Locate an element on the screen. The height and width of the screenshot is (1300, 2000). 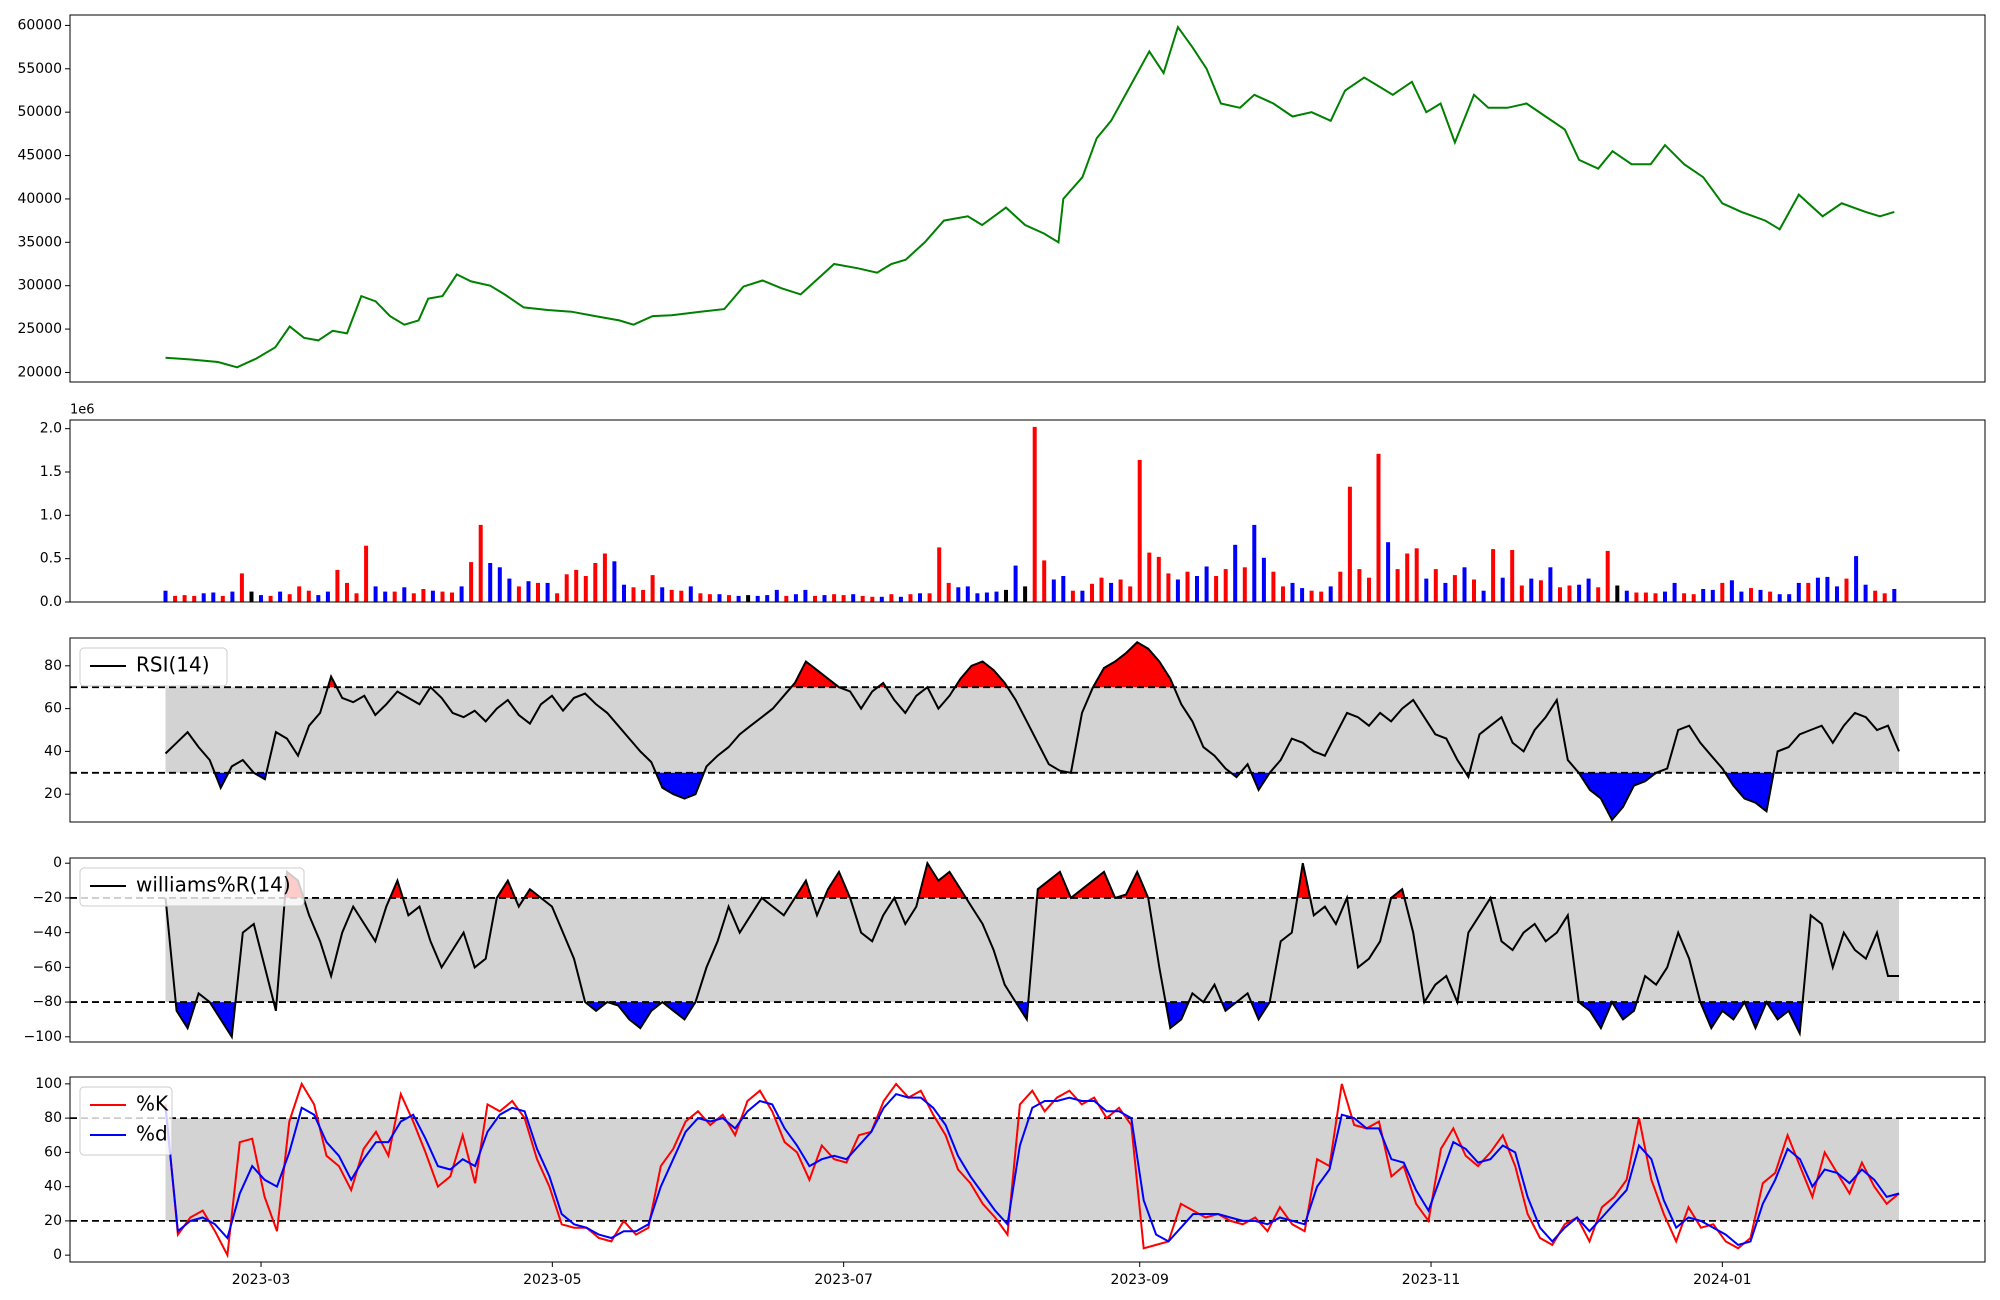
rsi-legend: RSI(14) is located at coordinates (153, 667).